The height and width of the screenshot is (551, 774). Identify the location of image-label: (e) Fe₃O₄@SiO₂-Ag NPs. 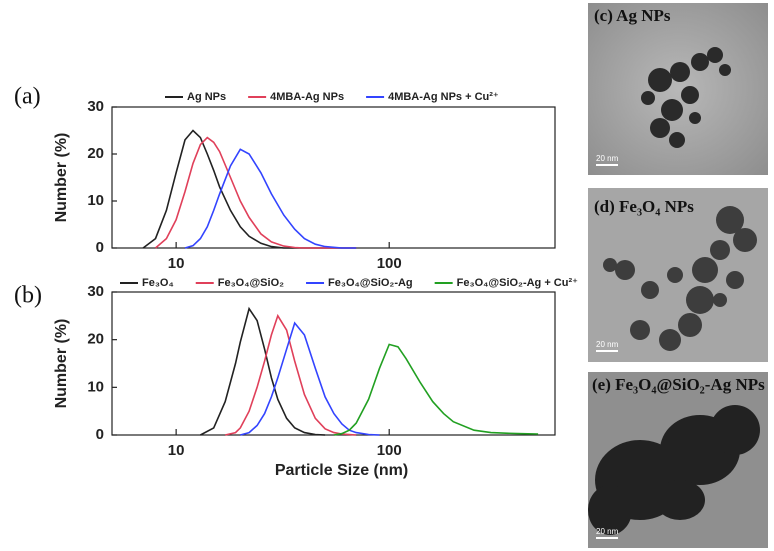
(678, 384).